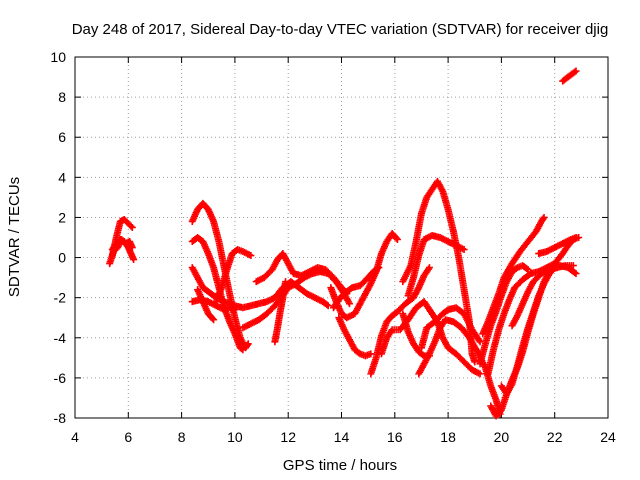  I want to click on y-tick-label: -4, so click(60, 338).